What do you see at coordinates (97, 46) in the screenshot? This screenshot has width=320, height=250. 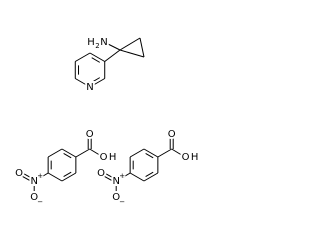 I see `atom-label: 2` at bounding box center [97, 46].